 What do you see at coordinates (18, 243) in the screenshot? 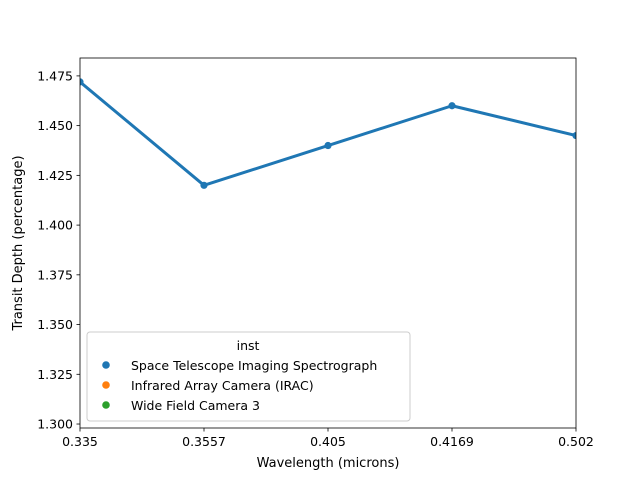
I see `y-axis-label: Transit Depth (percentage)` at bounding box center [18, 243].